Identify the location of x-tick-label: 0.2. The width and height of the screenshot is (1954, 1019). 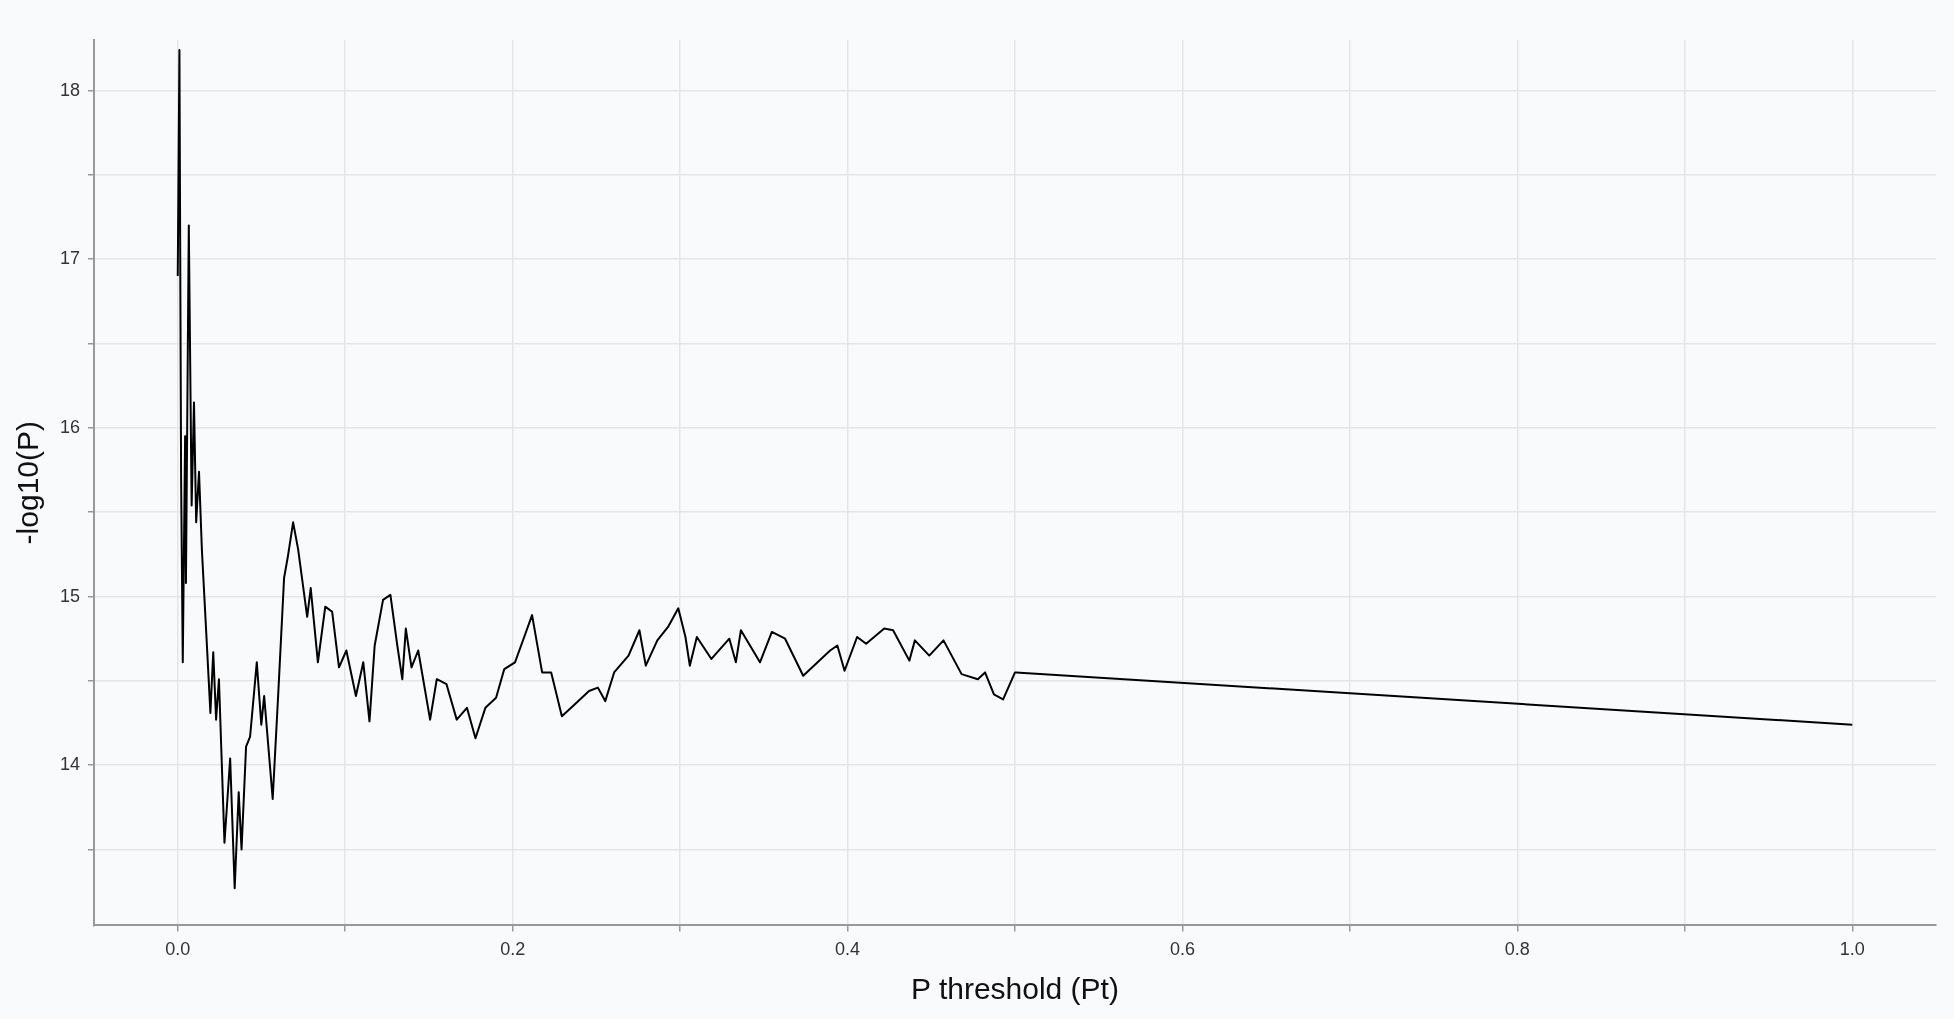
(513, 949).